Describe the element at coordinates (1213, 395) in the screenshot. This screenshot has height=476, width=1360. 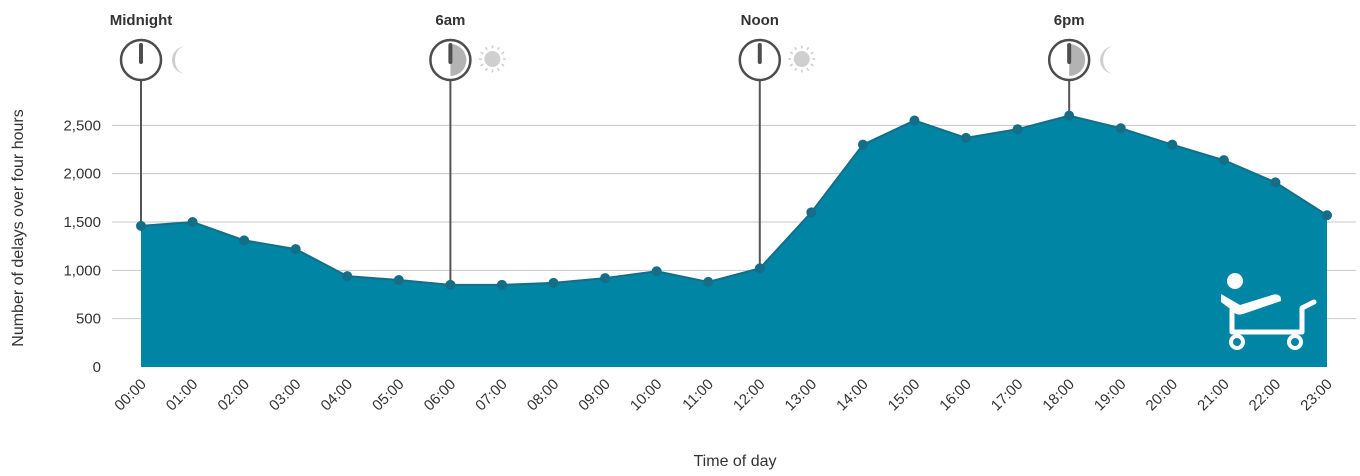
I see `x-tick-label: 21:00` at that location.